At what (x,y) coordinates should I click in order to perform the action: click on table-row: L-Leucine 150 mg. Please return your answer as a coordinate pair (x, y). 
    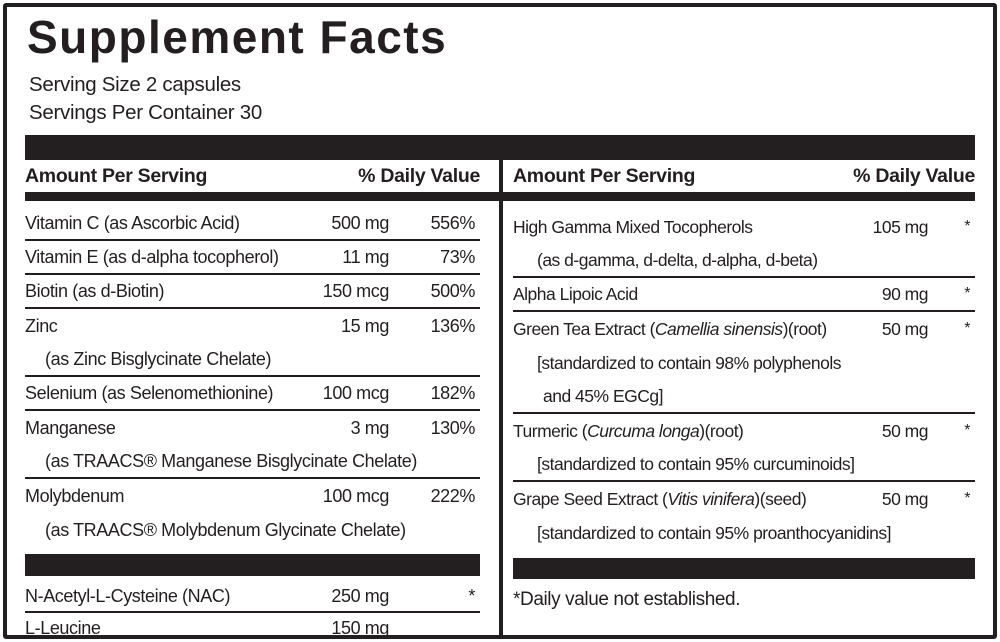
    Looking at the image, I should click on (252, 625).